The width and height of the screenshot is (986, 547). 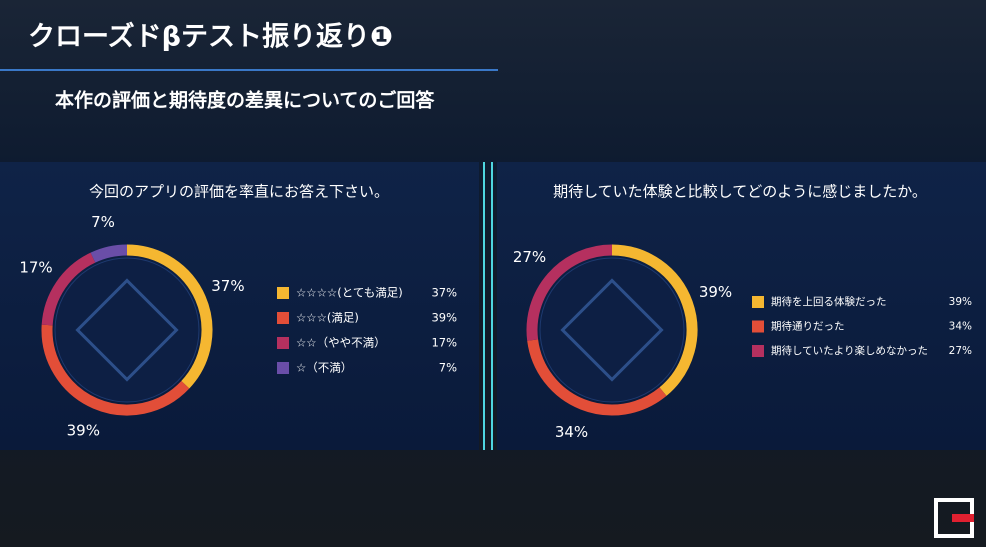 What do you see at coordinates (960, 327) in the screenshot?
I see `legend-value: 34%` at bounding box center [960, 327].